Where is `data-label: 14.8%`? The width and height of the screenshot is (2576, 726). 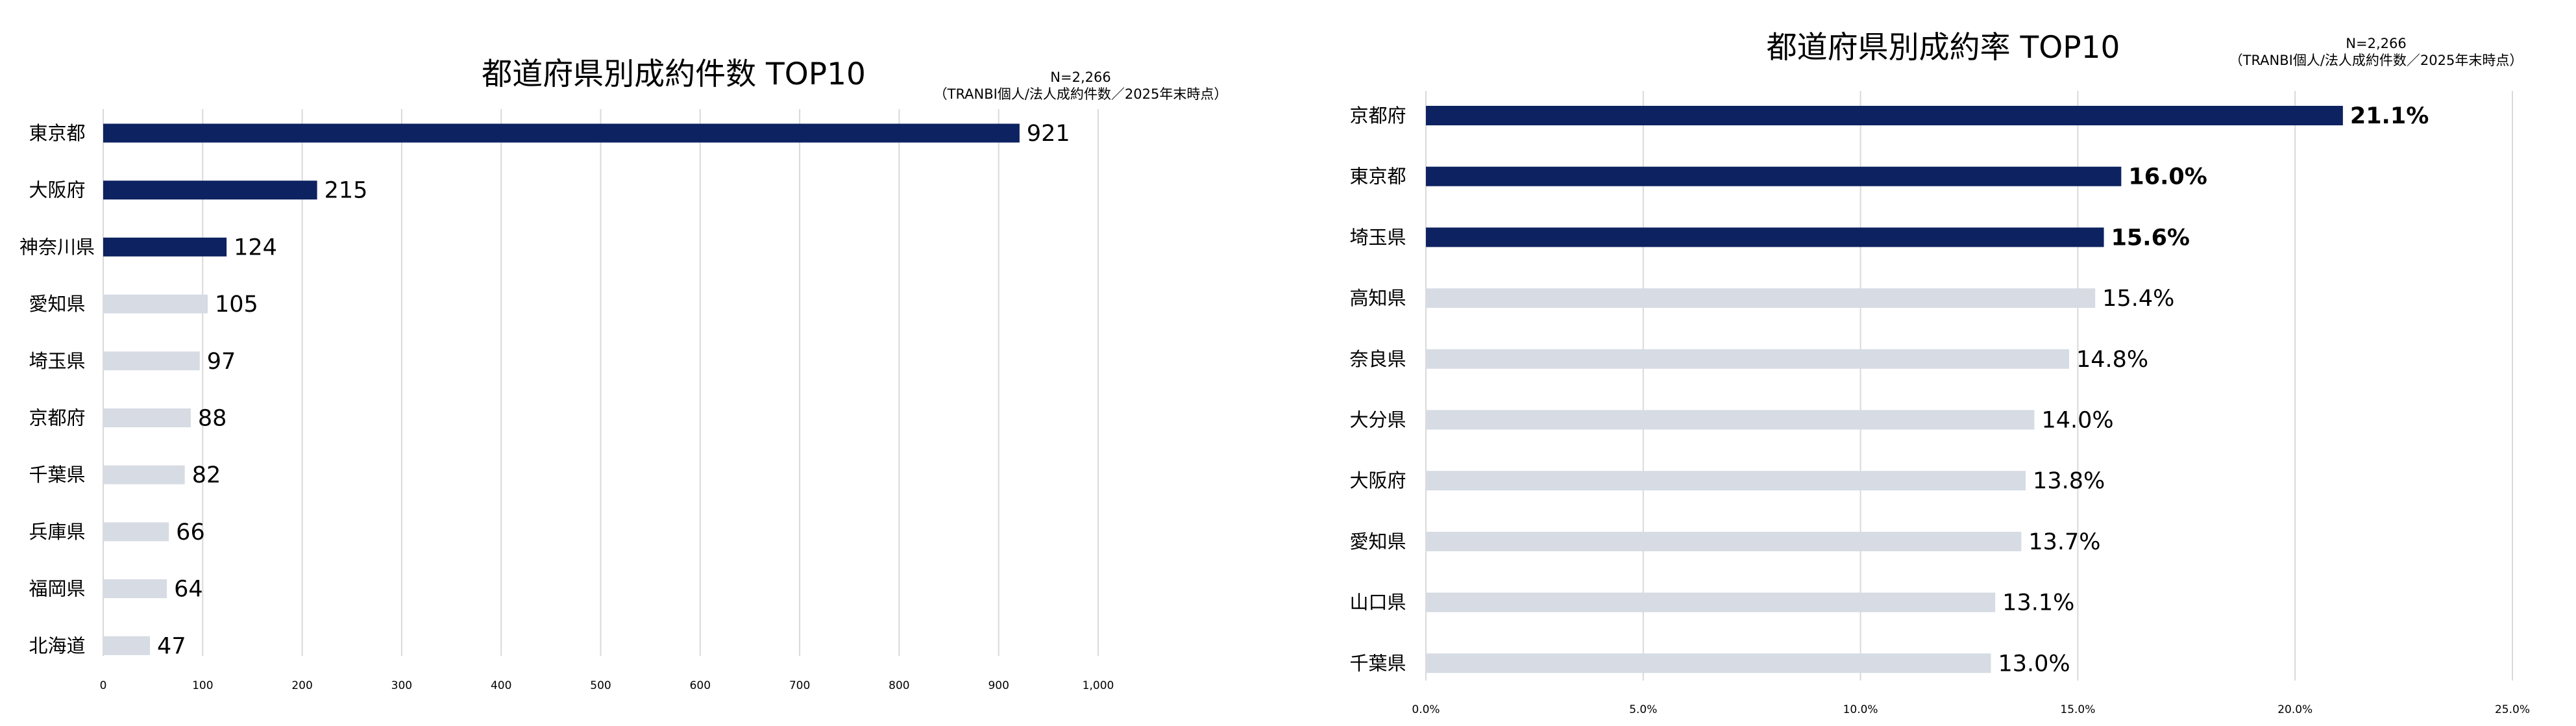 data-label: 14.8% is located at coordinates (2112, 360).